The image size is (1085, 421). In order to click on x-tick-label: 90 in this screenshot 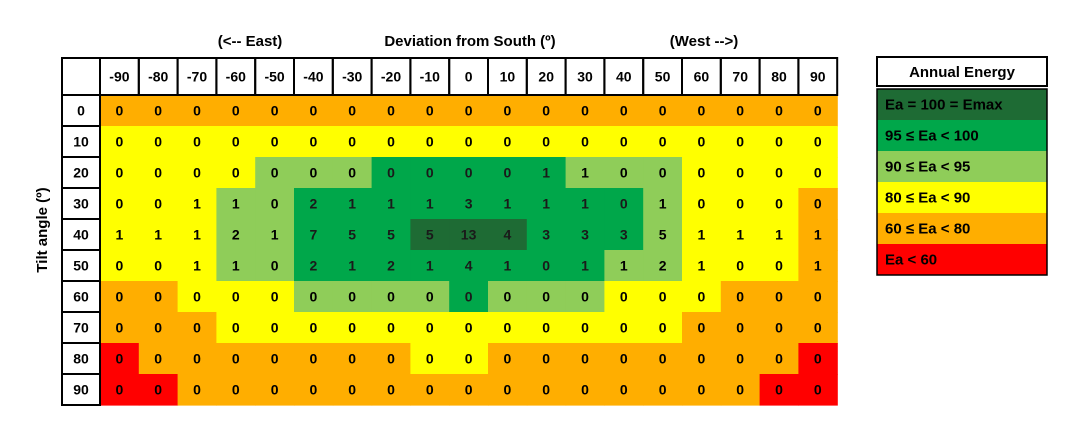, I will do `click(818, 77)`.